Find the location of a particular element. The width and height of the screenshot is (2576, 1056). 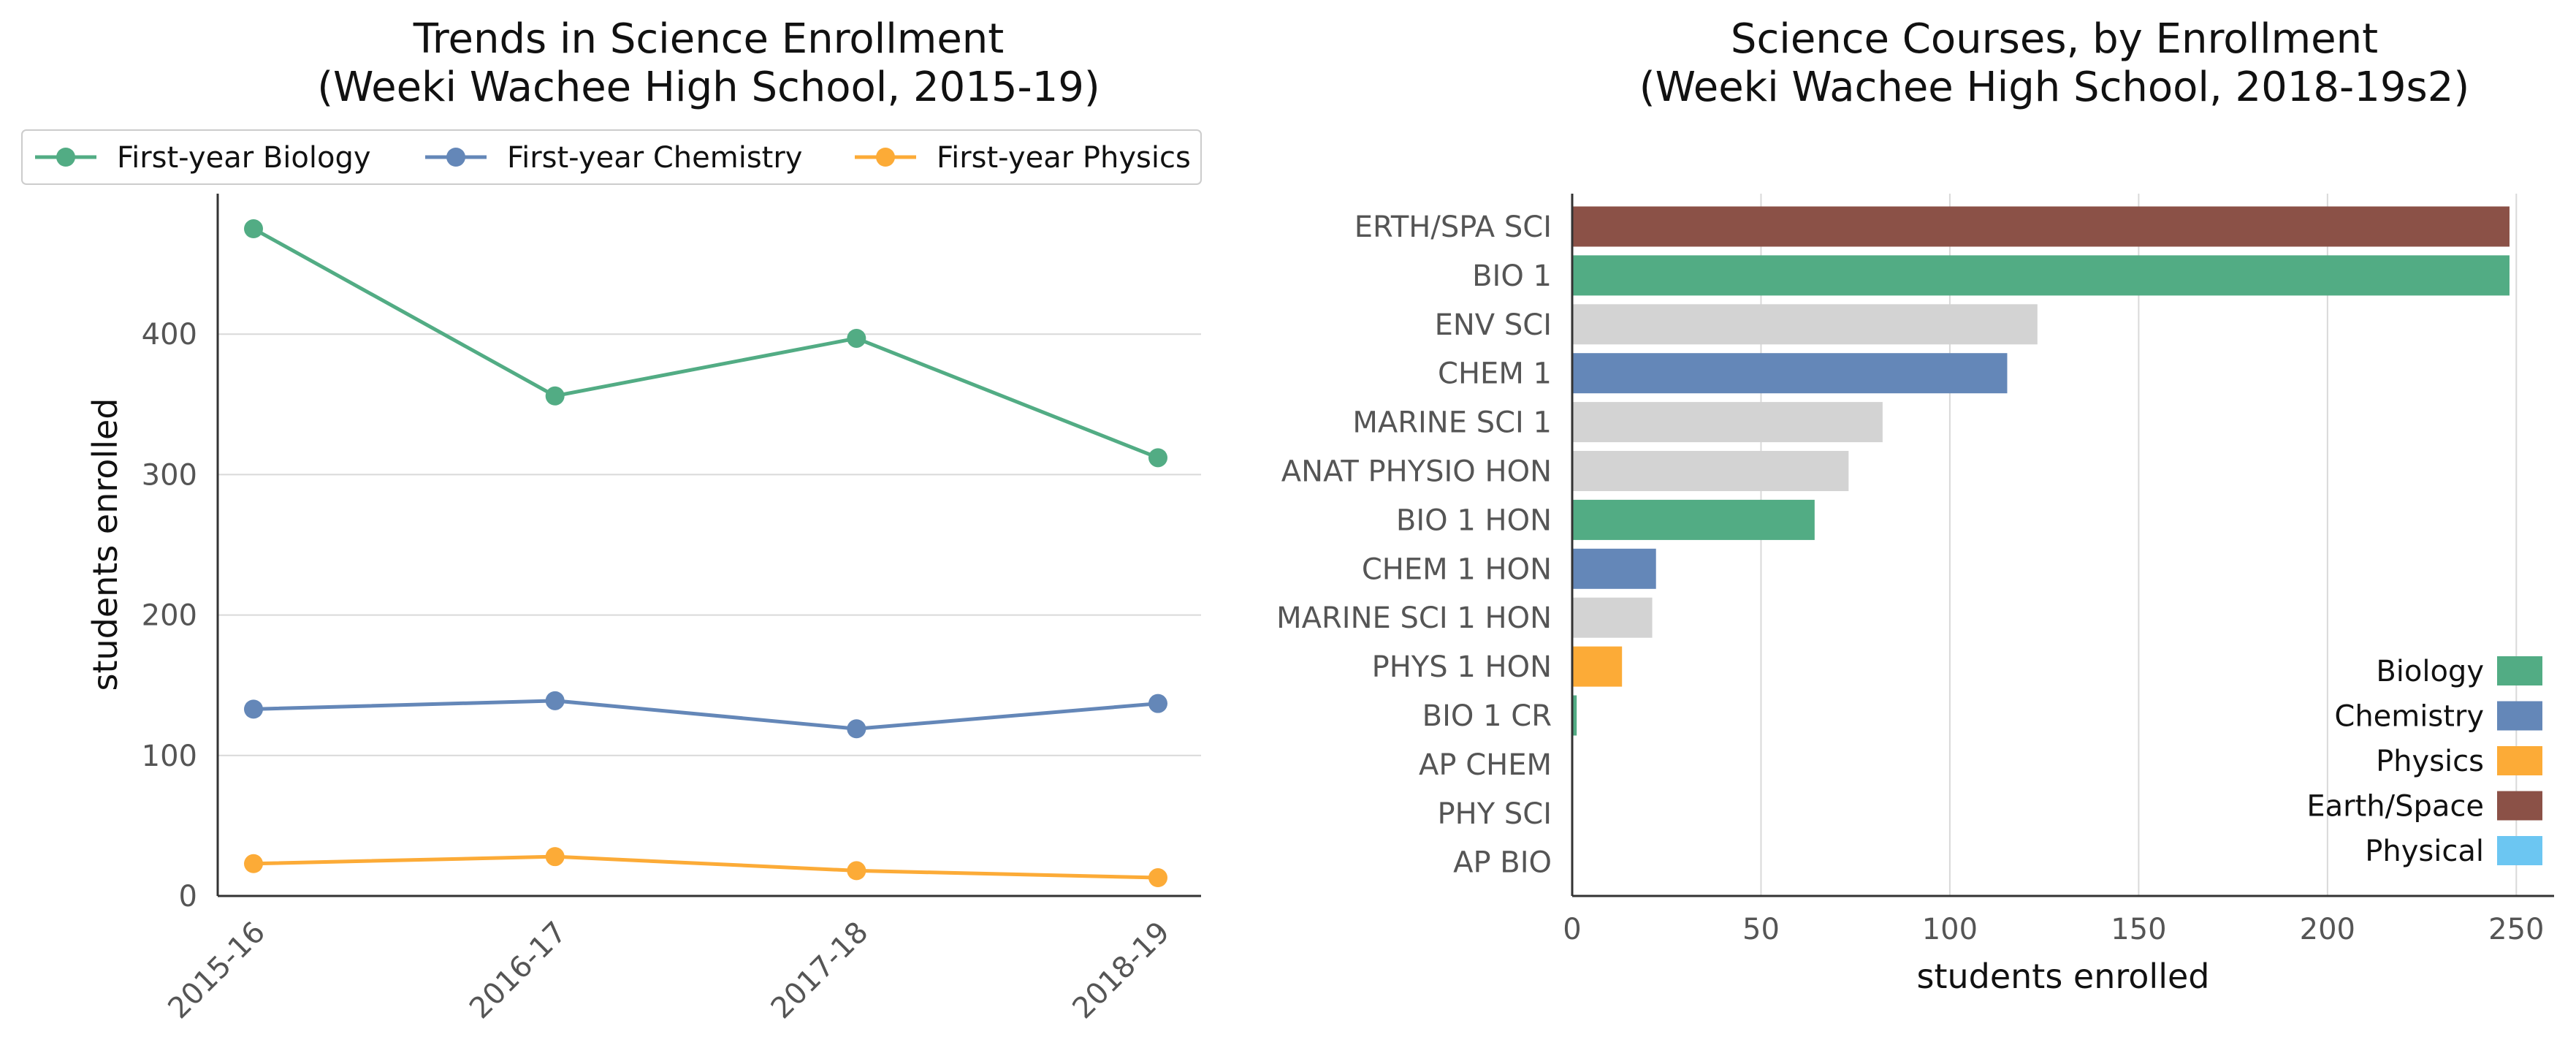

bar-chart-category-label: BIO 1 CR is located at coordinates (1487, 716).